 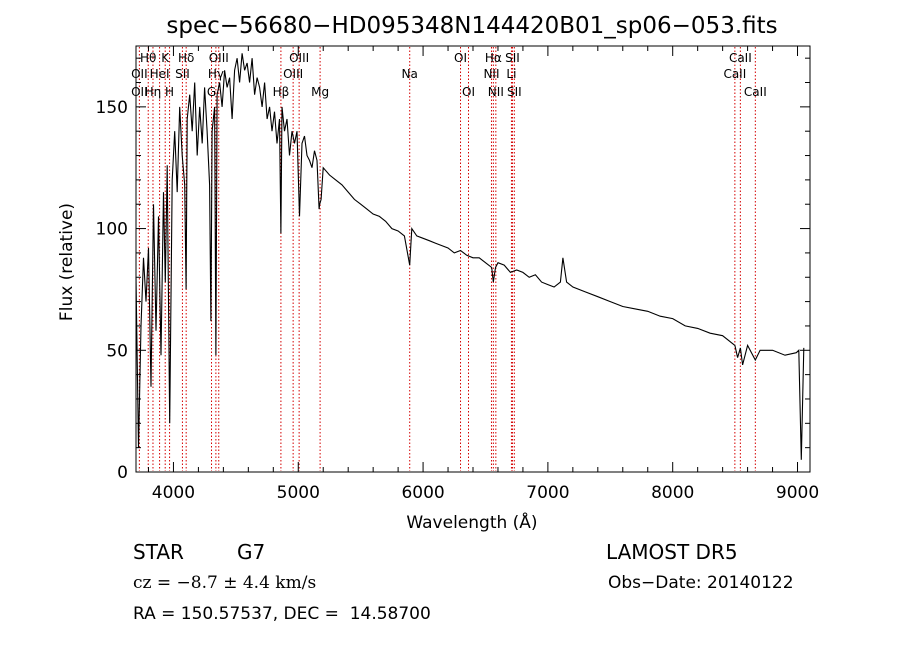 I want to click on line-label-11: G, so click(x=211, y=92).